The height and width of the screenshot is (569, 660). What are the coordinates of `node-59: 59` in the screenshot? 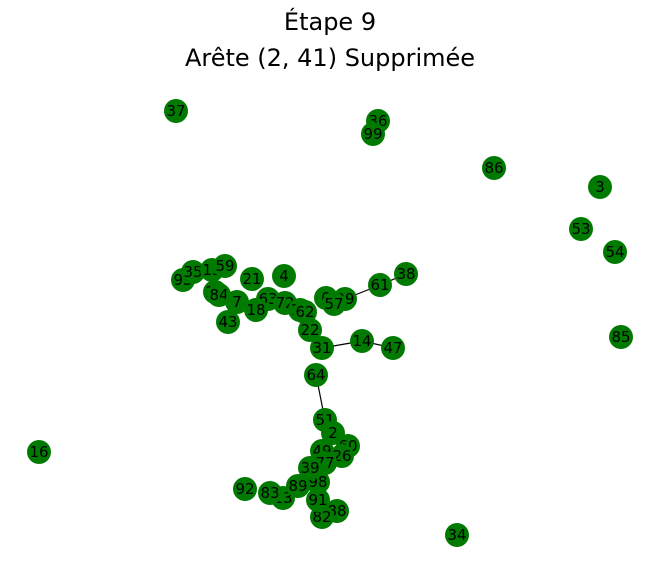 It's located at (225, 266).